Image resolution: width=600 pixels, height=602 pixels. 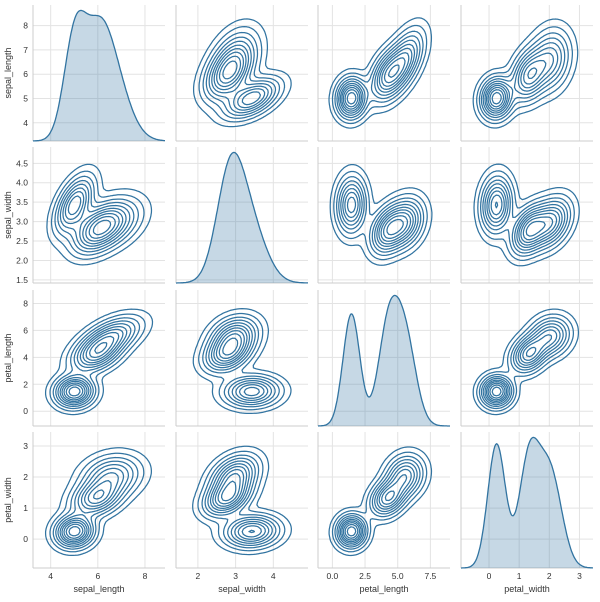 What do you see at coordinates (25, 74) in the screenshot?
I see `y-tick-label: 6` at bounding box center [25, 74].